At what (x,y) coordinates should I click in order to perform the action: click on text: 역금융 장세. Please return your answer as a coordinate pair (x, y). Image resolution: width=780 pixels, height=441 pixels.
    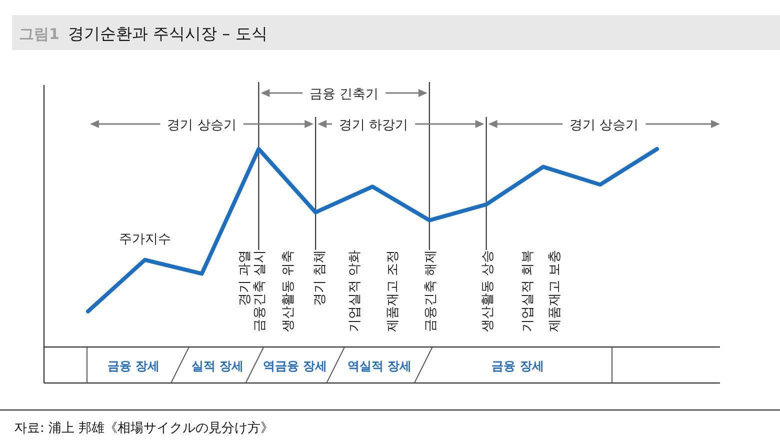
    Looking at the image, I should click on (295, 366).